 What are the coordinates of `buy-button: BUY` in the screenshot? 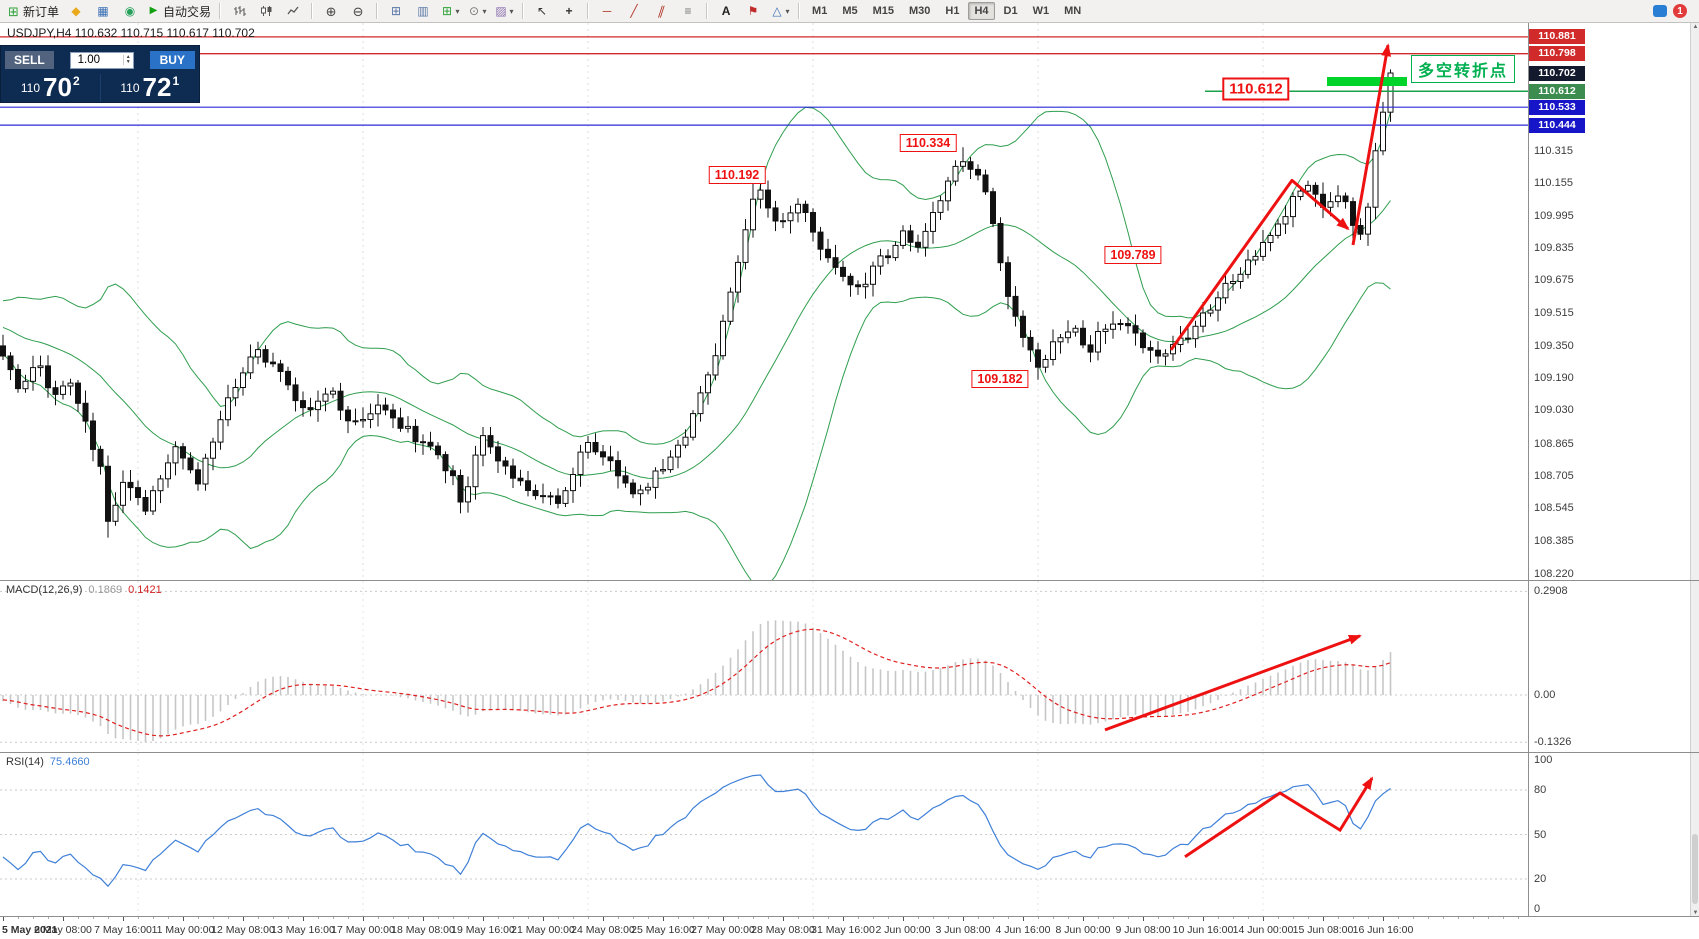 It's located at (172, 60).